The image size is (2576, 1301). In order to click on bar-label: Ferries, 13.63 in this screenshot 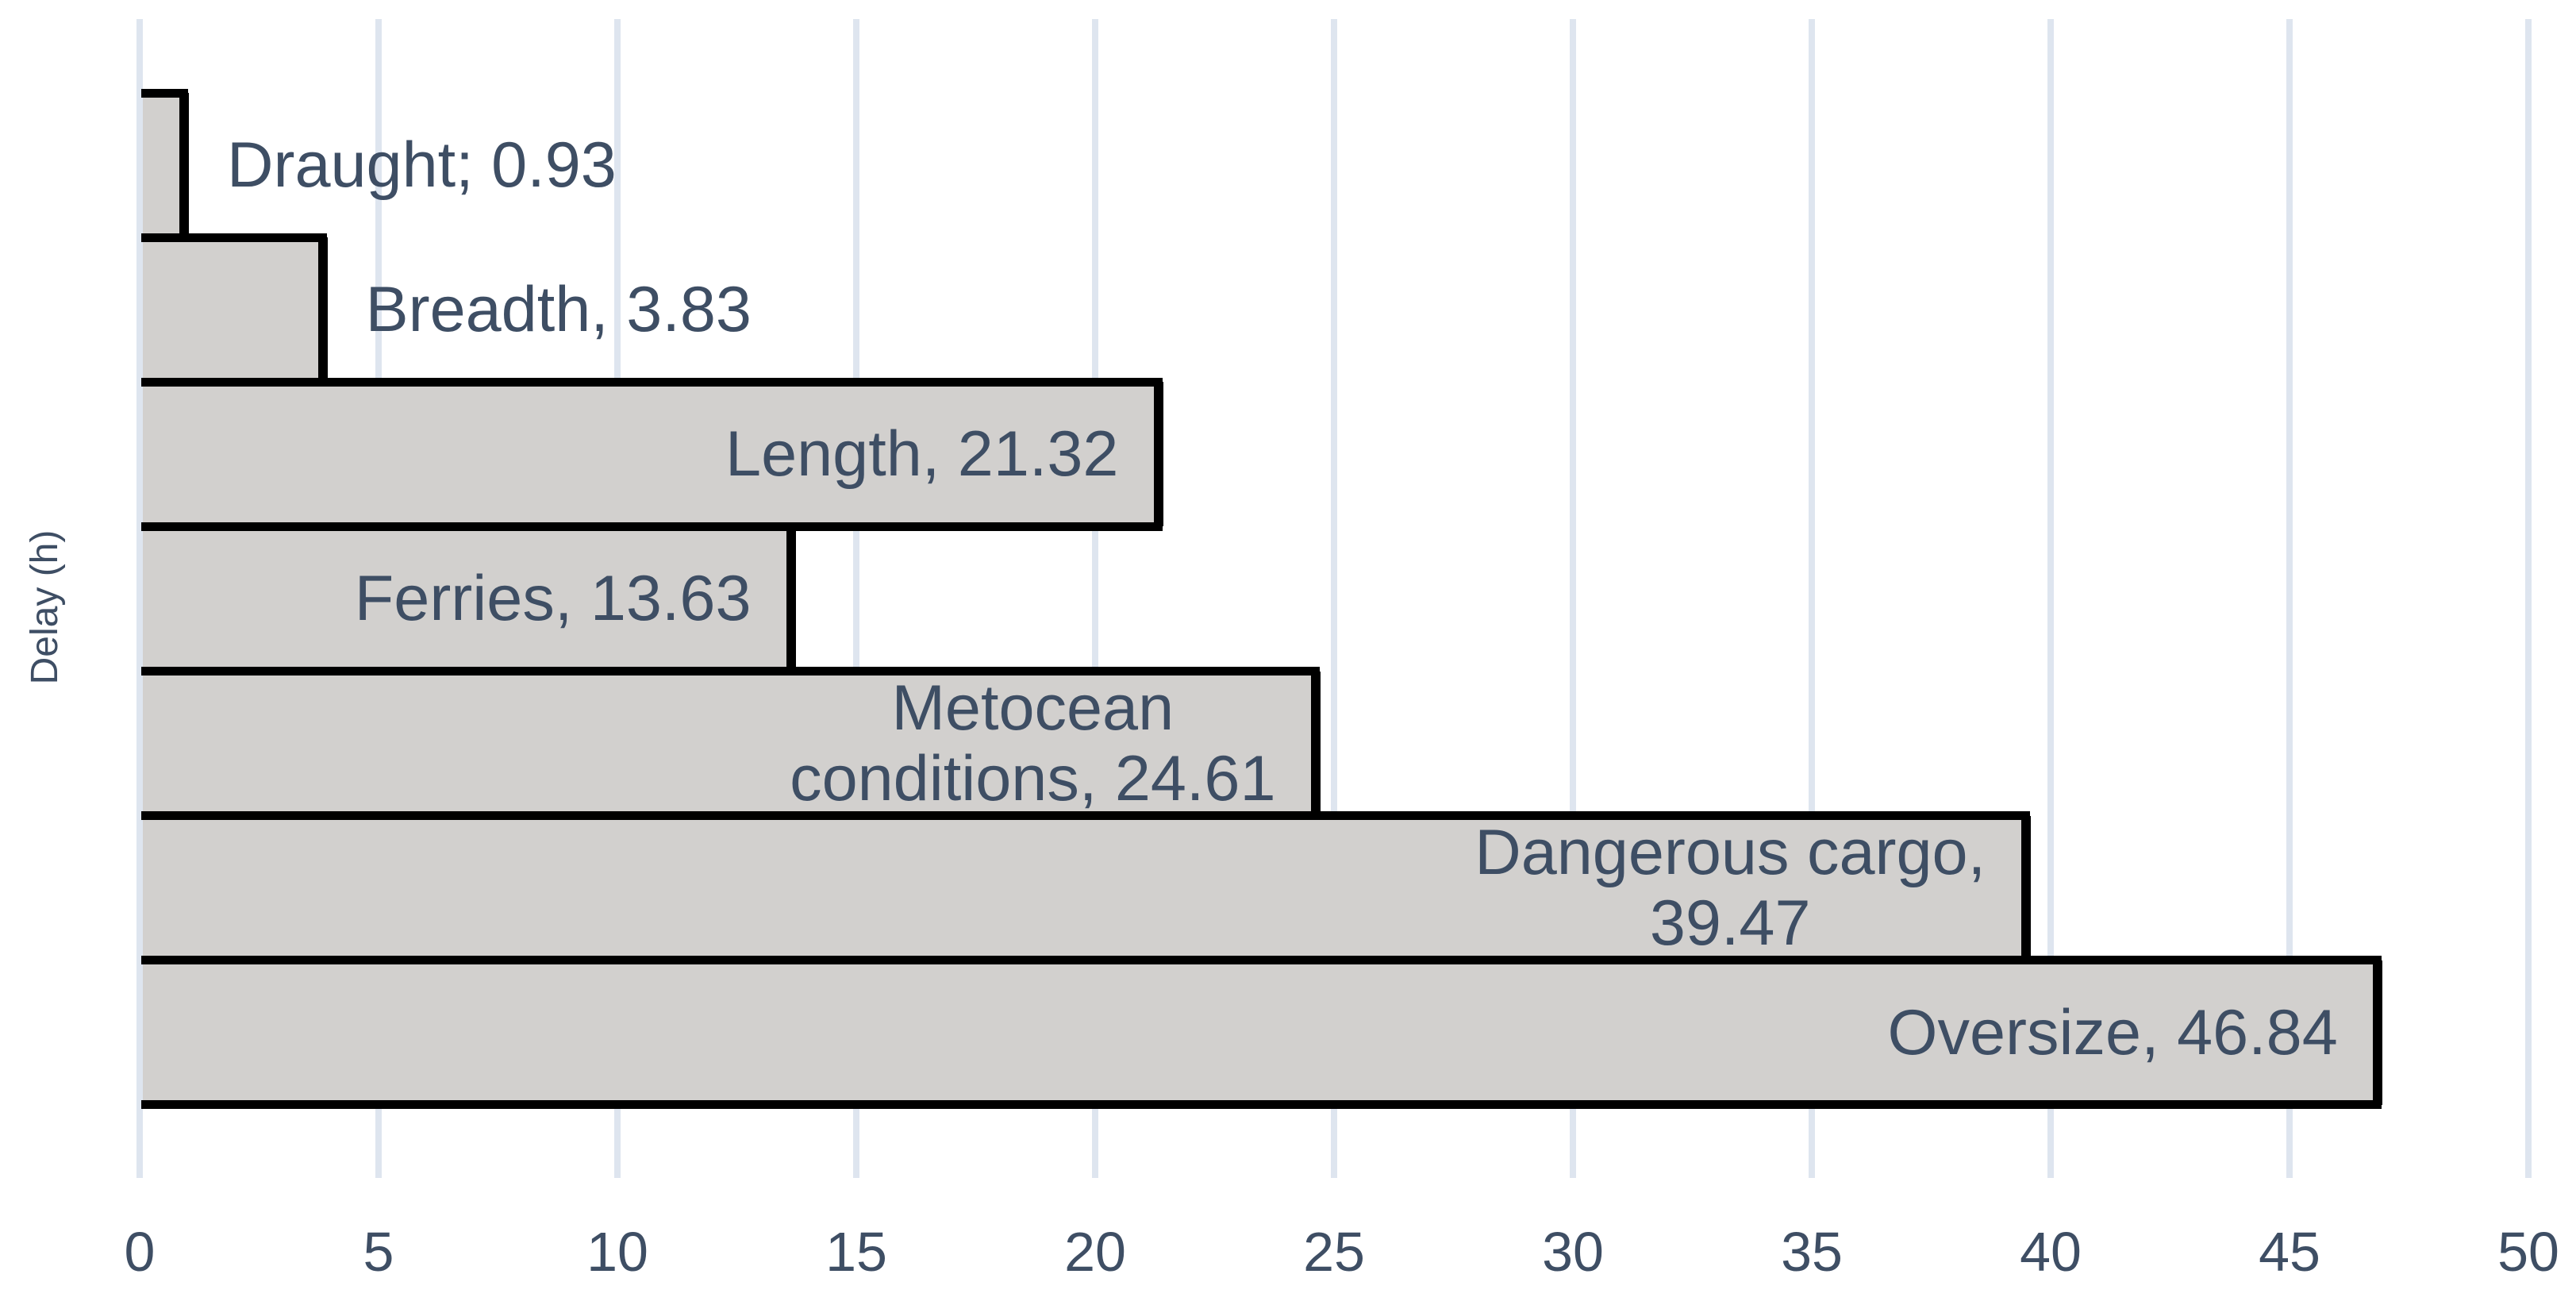, I will do `click(553, 598)`.